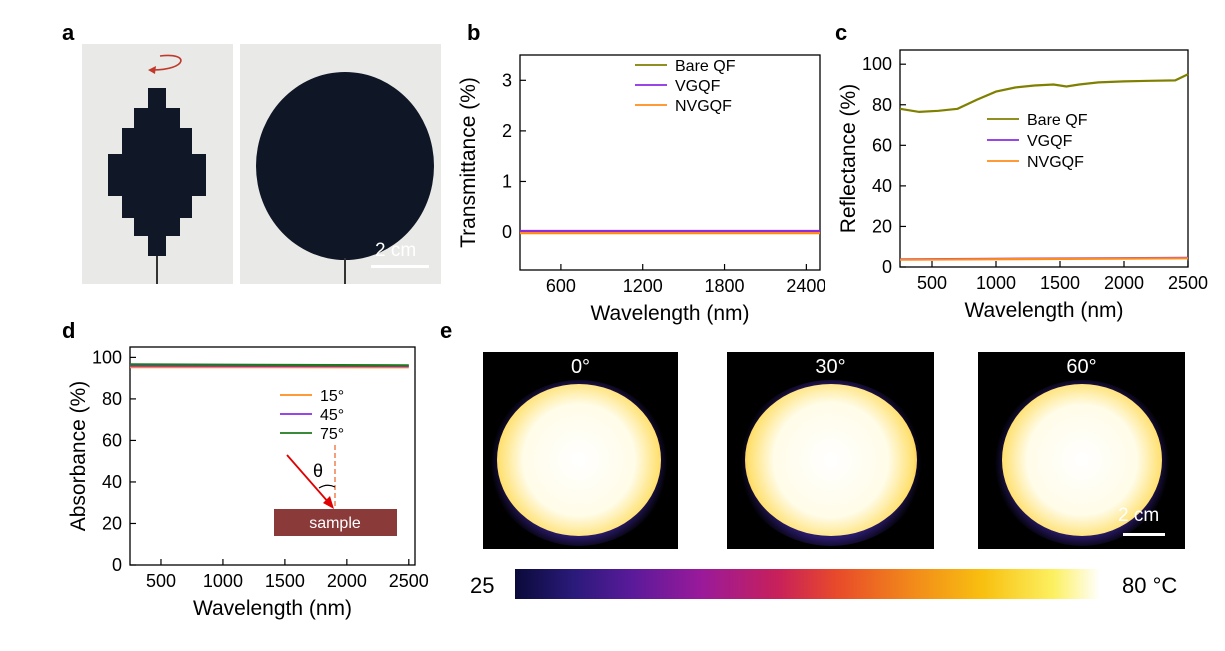  What do you see at coordinates (157, 169) in the screenshot?
I see `stepped-sample-shape` at bounding box center [157, 169].